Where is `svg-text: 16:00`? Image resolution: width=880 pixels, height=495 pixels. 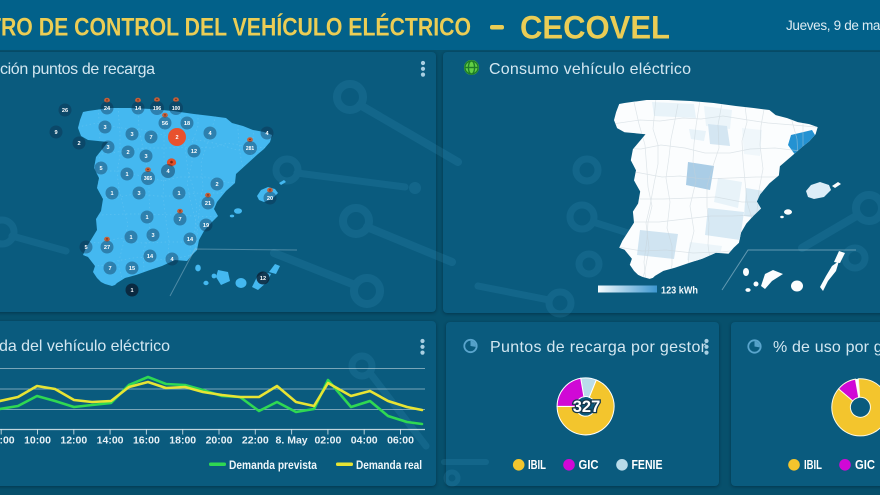
svg-text: 16:00 is located at coordinates (146, 441).